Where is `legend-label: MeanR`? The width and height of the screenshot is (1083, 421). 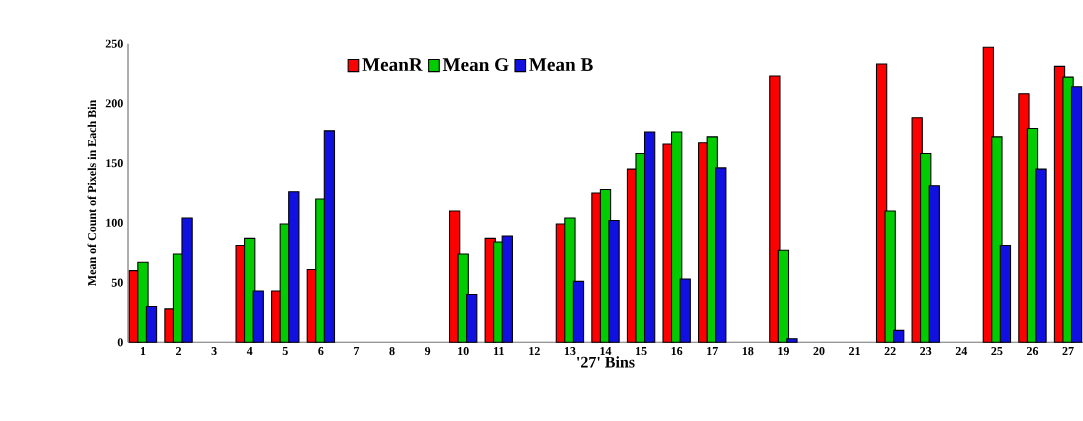 legend-label: MeanR is located at coordinates (392, 65).